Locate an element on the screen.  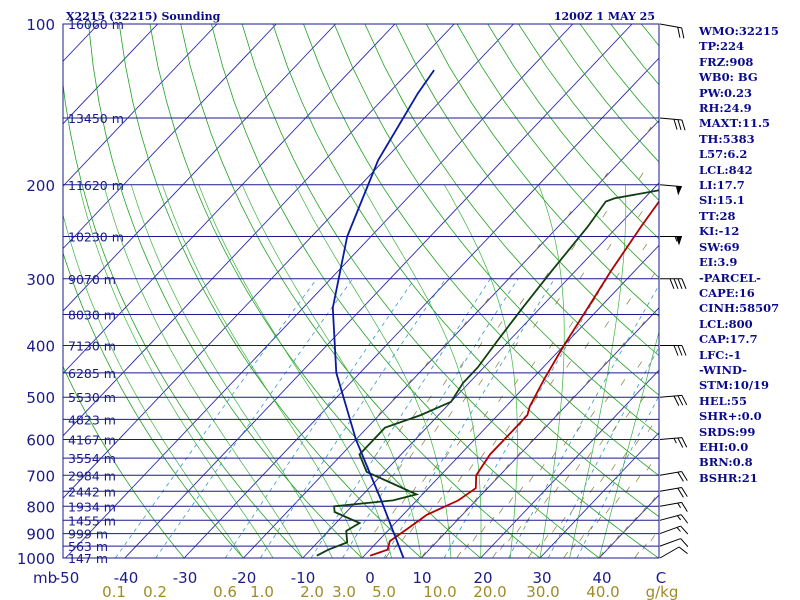
temperature-tick-label: C is located at coordinates (661, 578).